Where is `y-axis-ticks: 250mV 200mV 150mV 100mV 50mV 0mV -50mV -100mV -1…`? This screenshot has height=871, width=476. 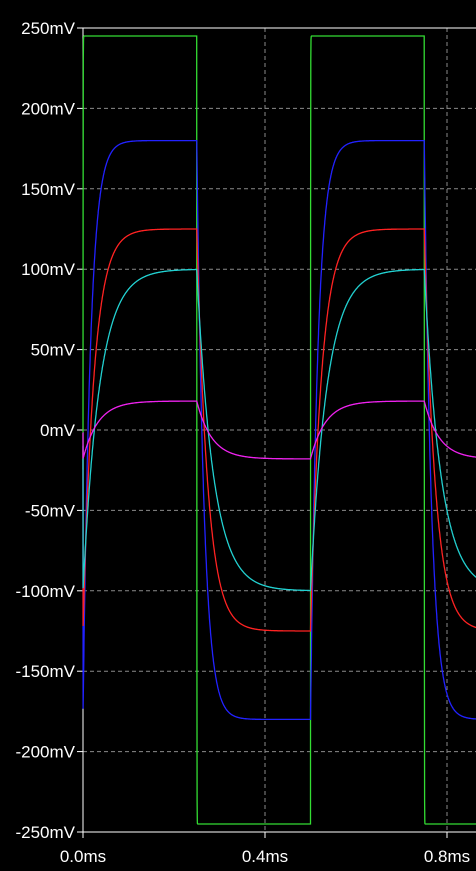 y-axis-ticks: 250mV 200mV 150mV 100mV 50mV 0mV -50mV -100mV -1… is located at coordinates (49, 430).